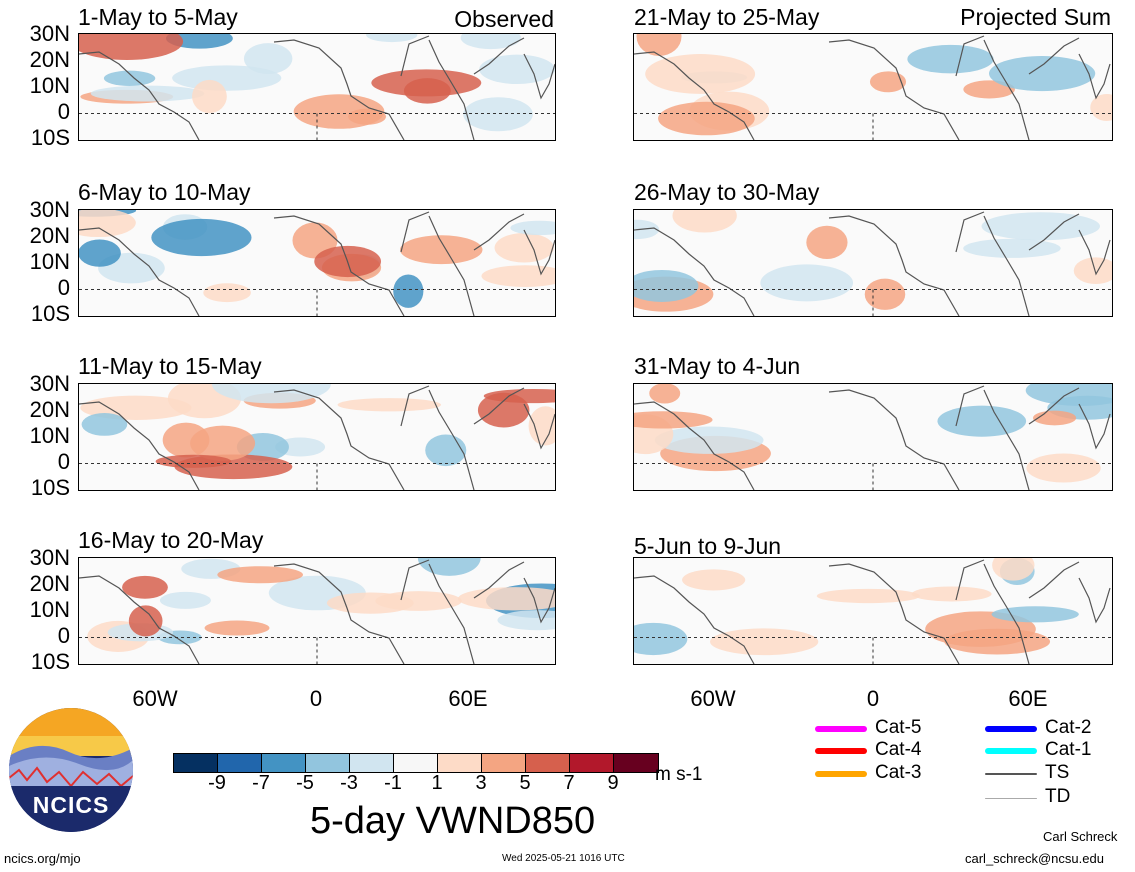  I want to click on colorbar, so click(416, 763).